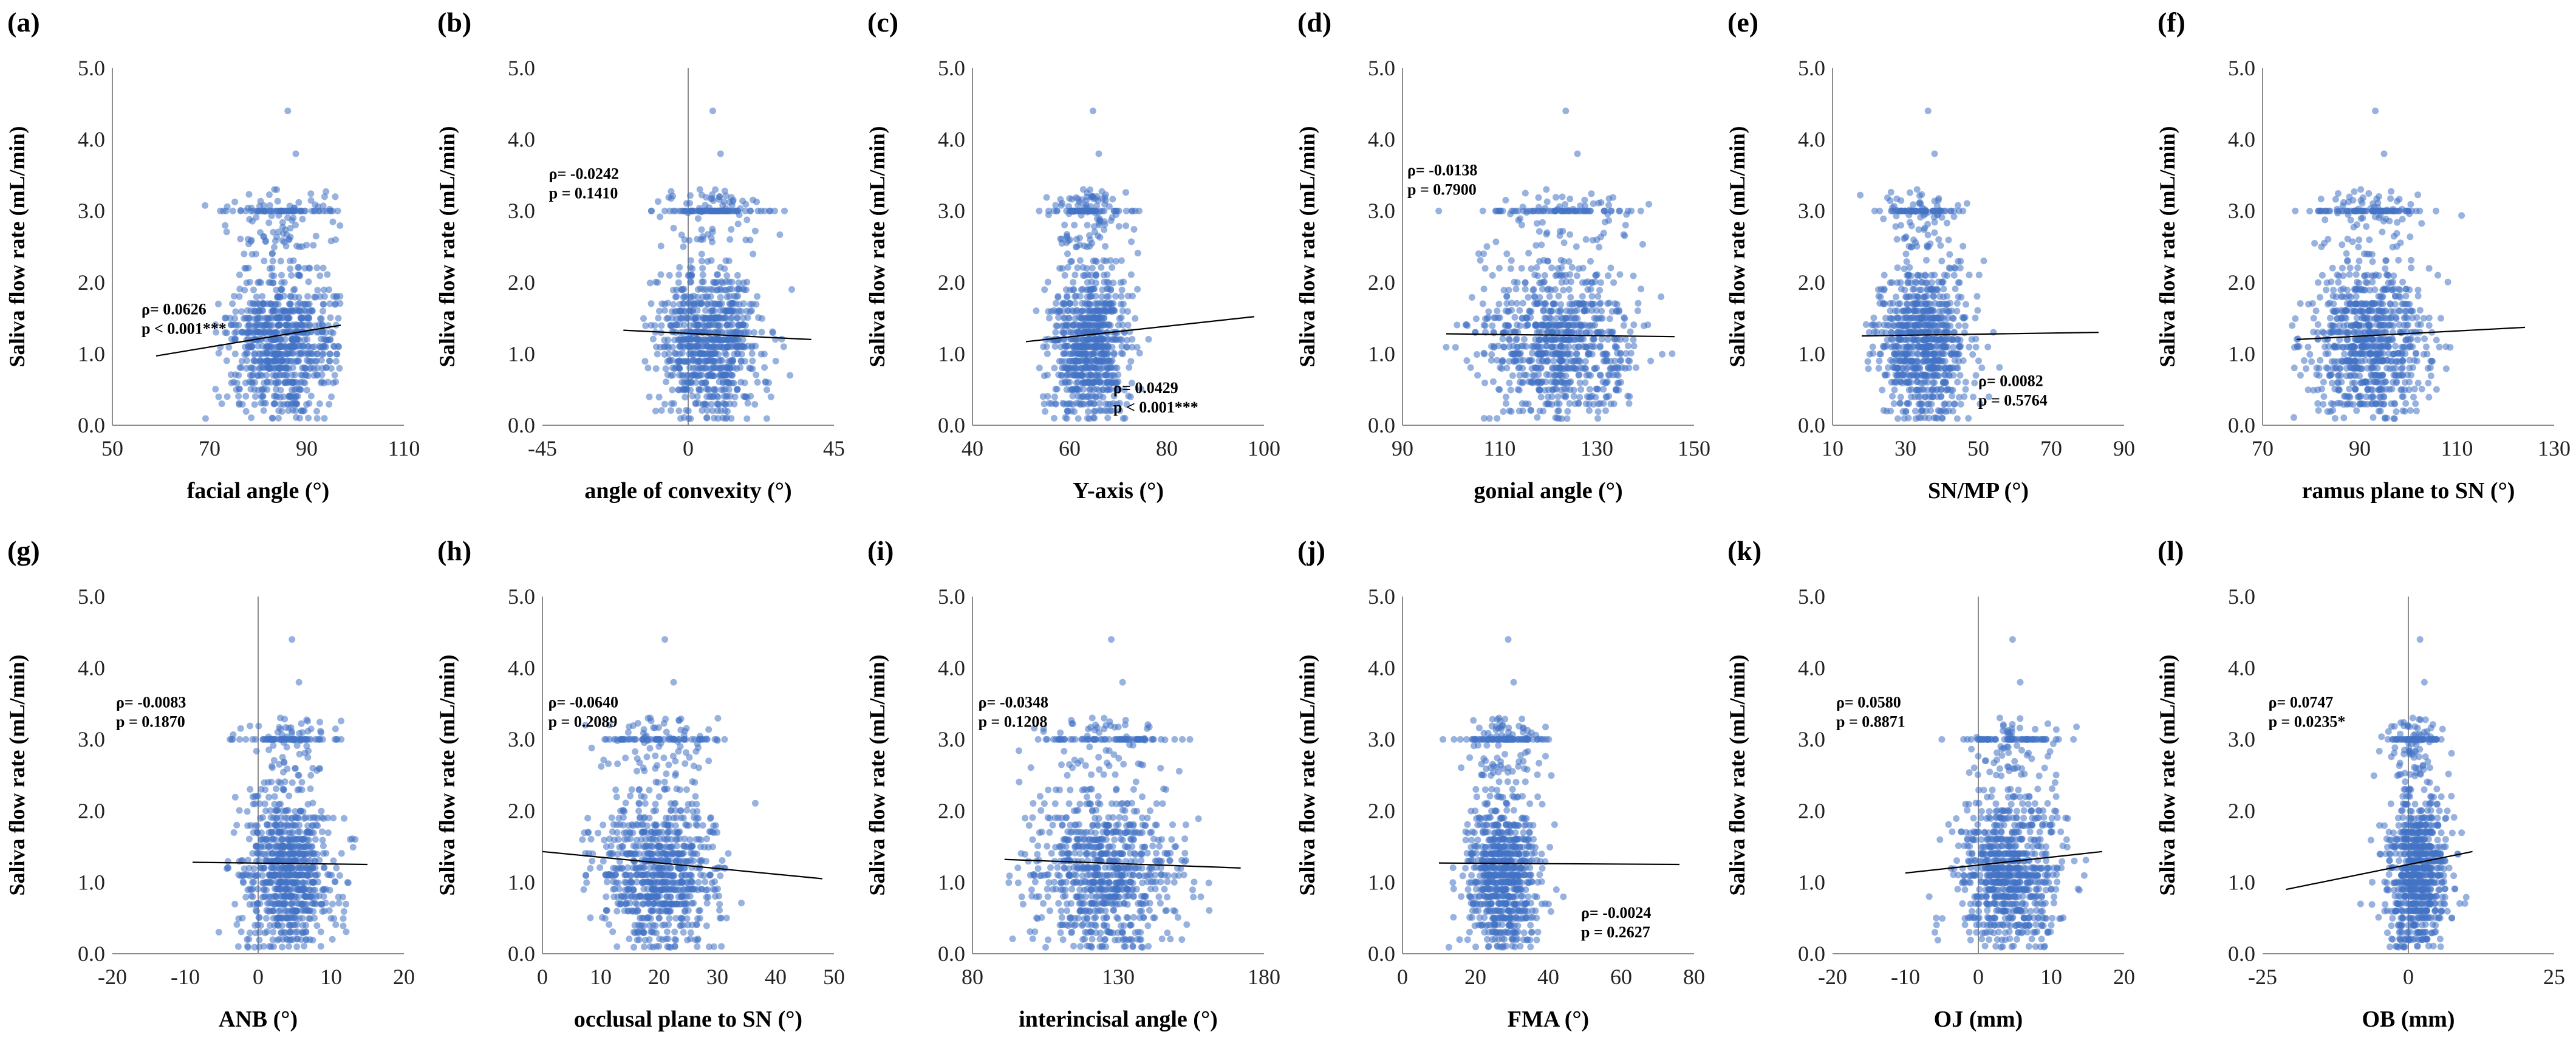 Image resolution: width=2576 pixels, height=1057 pixels. I want to click on regression-line, so click(1140, 329).